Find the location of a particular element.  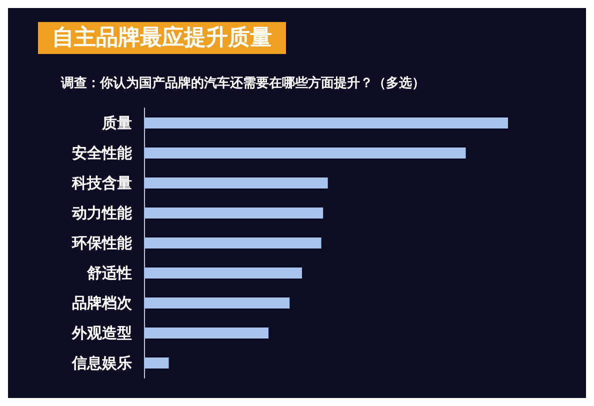

y-tick-label: 质量 is located at coordinates (116, 123).